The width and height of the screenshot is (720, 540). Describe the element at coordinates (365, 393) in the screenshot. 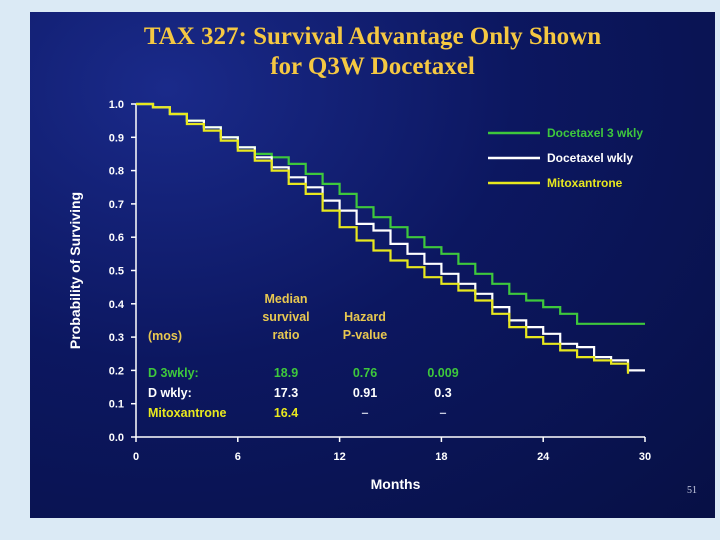

I see `row-hazard: 0.91` at that location.